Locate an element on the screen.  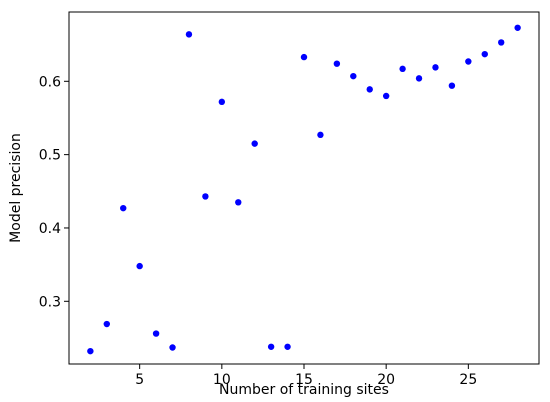
x-tick-label: 15 is located at coordinates (304, 380).